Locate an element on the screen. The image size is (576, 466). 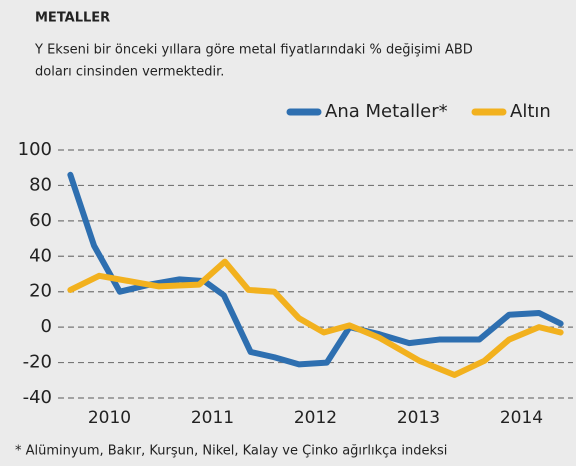
y-tick-label: 100 is located at coordinates (35, 149).